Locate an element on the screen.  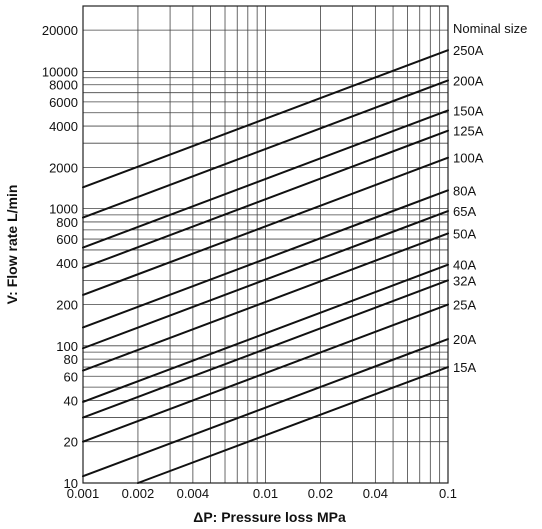
y-tick-label: 8000 is located at coordinates (63, 85).